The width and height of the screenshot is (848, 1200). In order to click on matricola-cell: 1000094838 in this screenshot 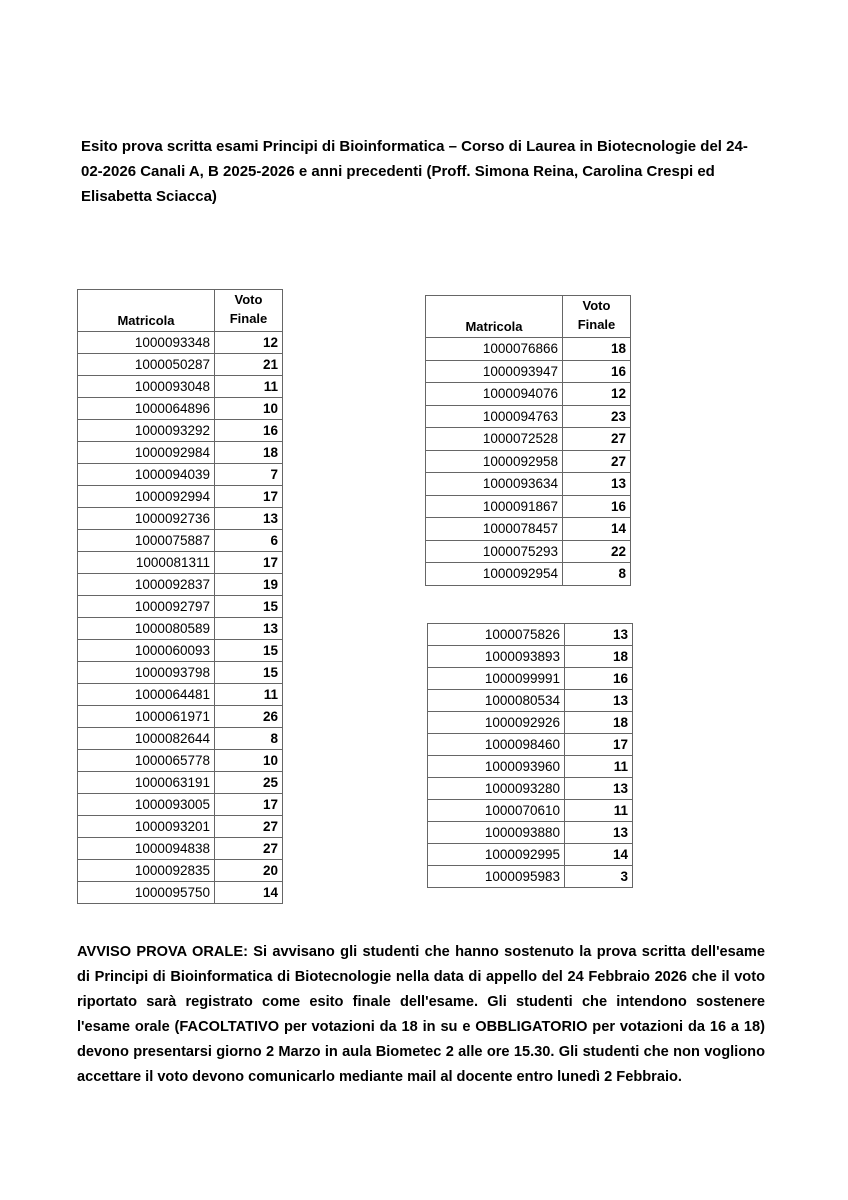, I will do `click(146, 848)`.